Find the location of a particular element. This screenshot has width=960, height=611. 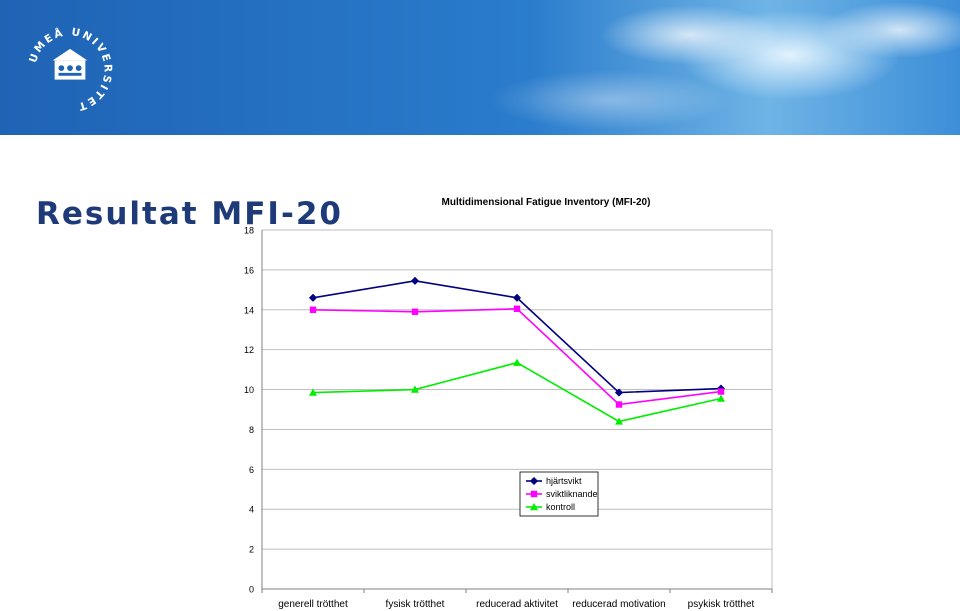

legend-label: kontroll is located at coordinates (560, 507).